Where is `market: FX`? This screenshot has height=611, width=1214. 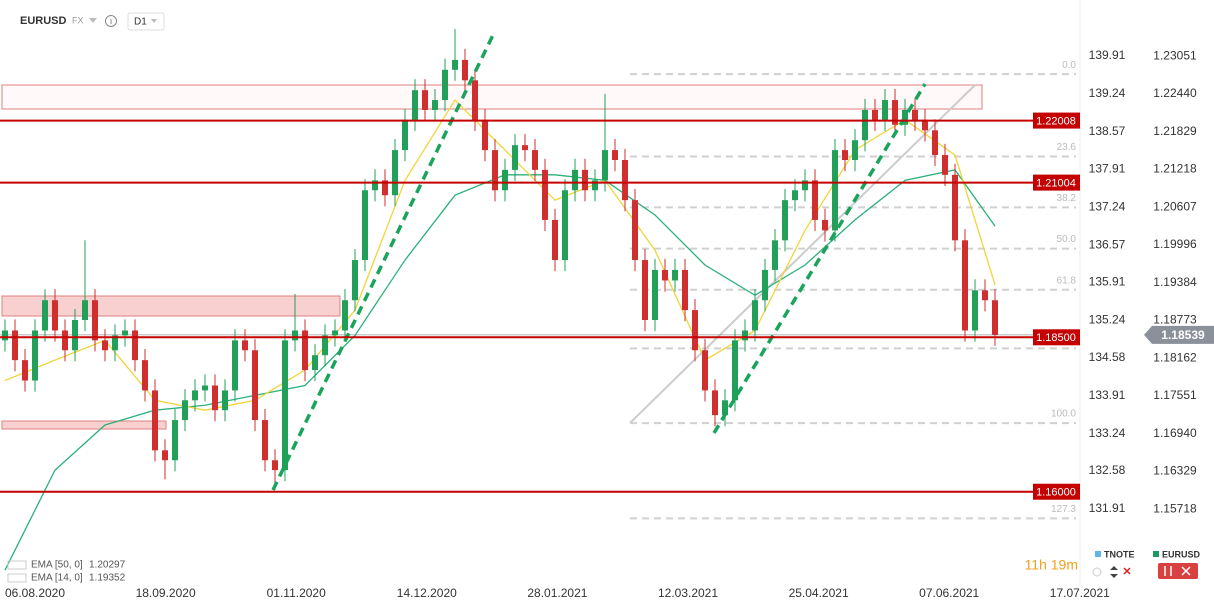
market: FX is located at coordinates (78, 20).